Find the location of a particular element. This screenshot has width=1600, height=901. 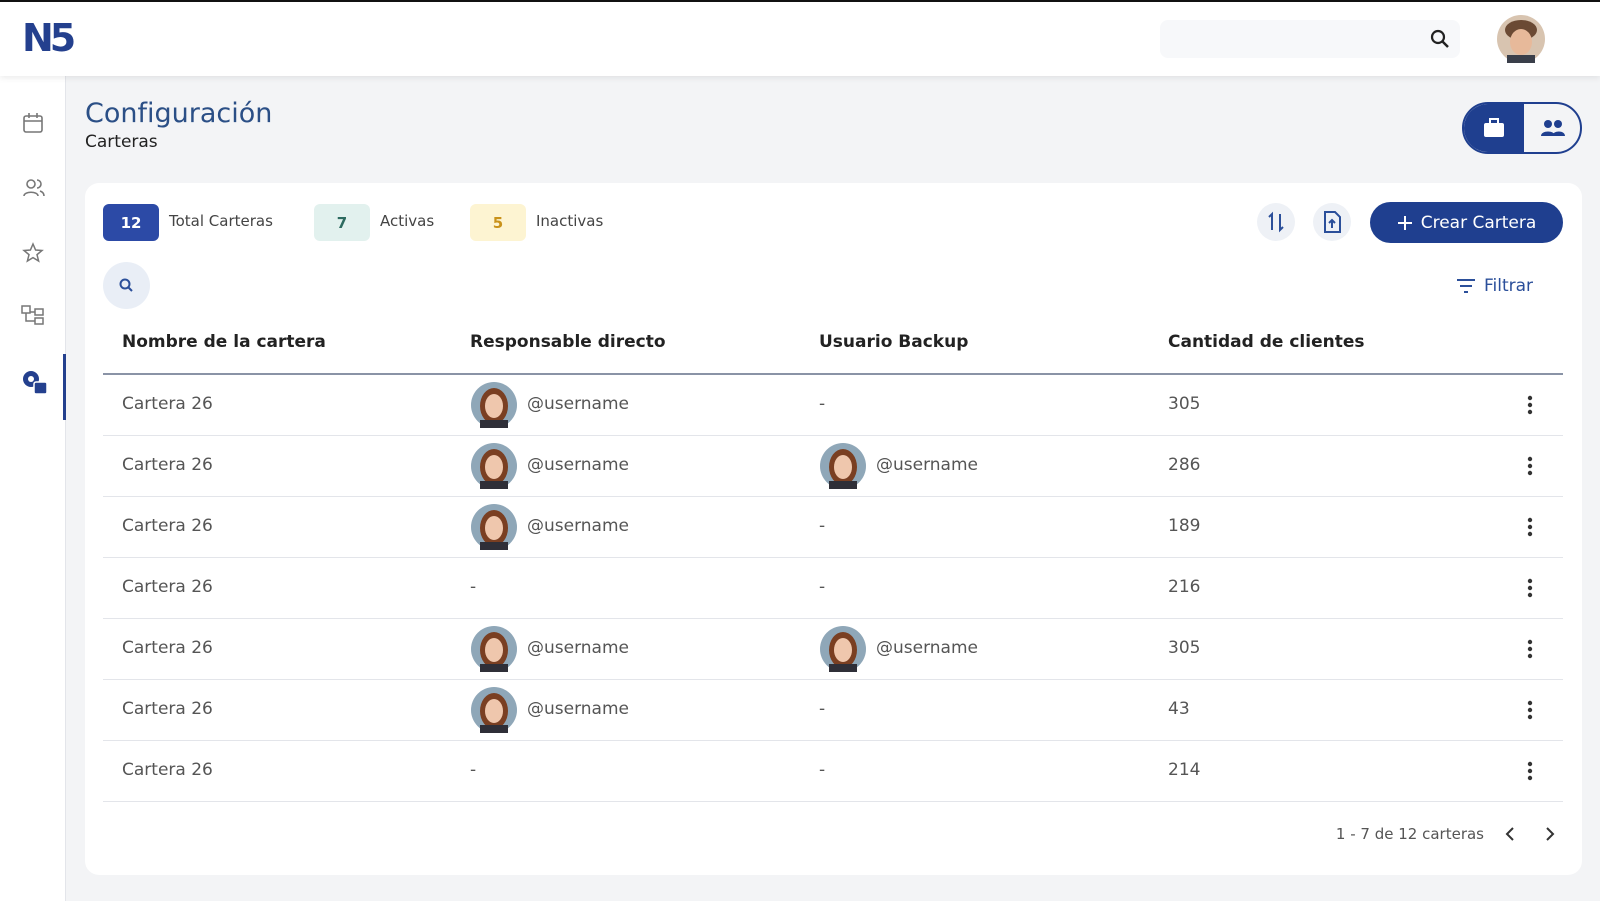

logo: N5 is located at coordinates (49, 38).